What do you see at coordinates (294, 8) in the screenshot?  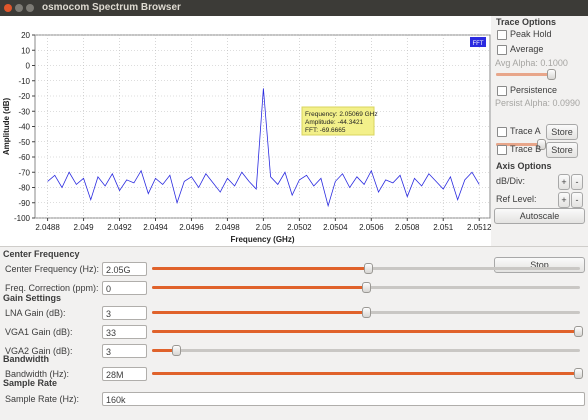 I see `title-bar: osmocom Spectrum Browser` at bounding box center [294, 8].